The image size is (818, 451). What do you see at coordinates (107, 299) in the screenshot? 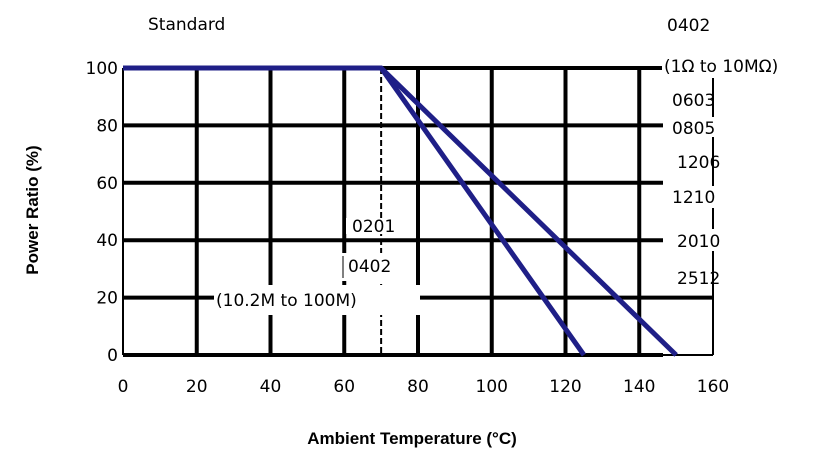
I see `y-tick-label: 20` at bounding box center [107, 299].